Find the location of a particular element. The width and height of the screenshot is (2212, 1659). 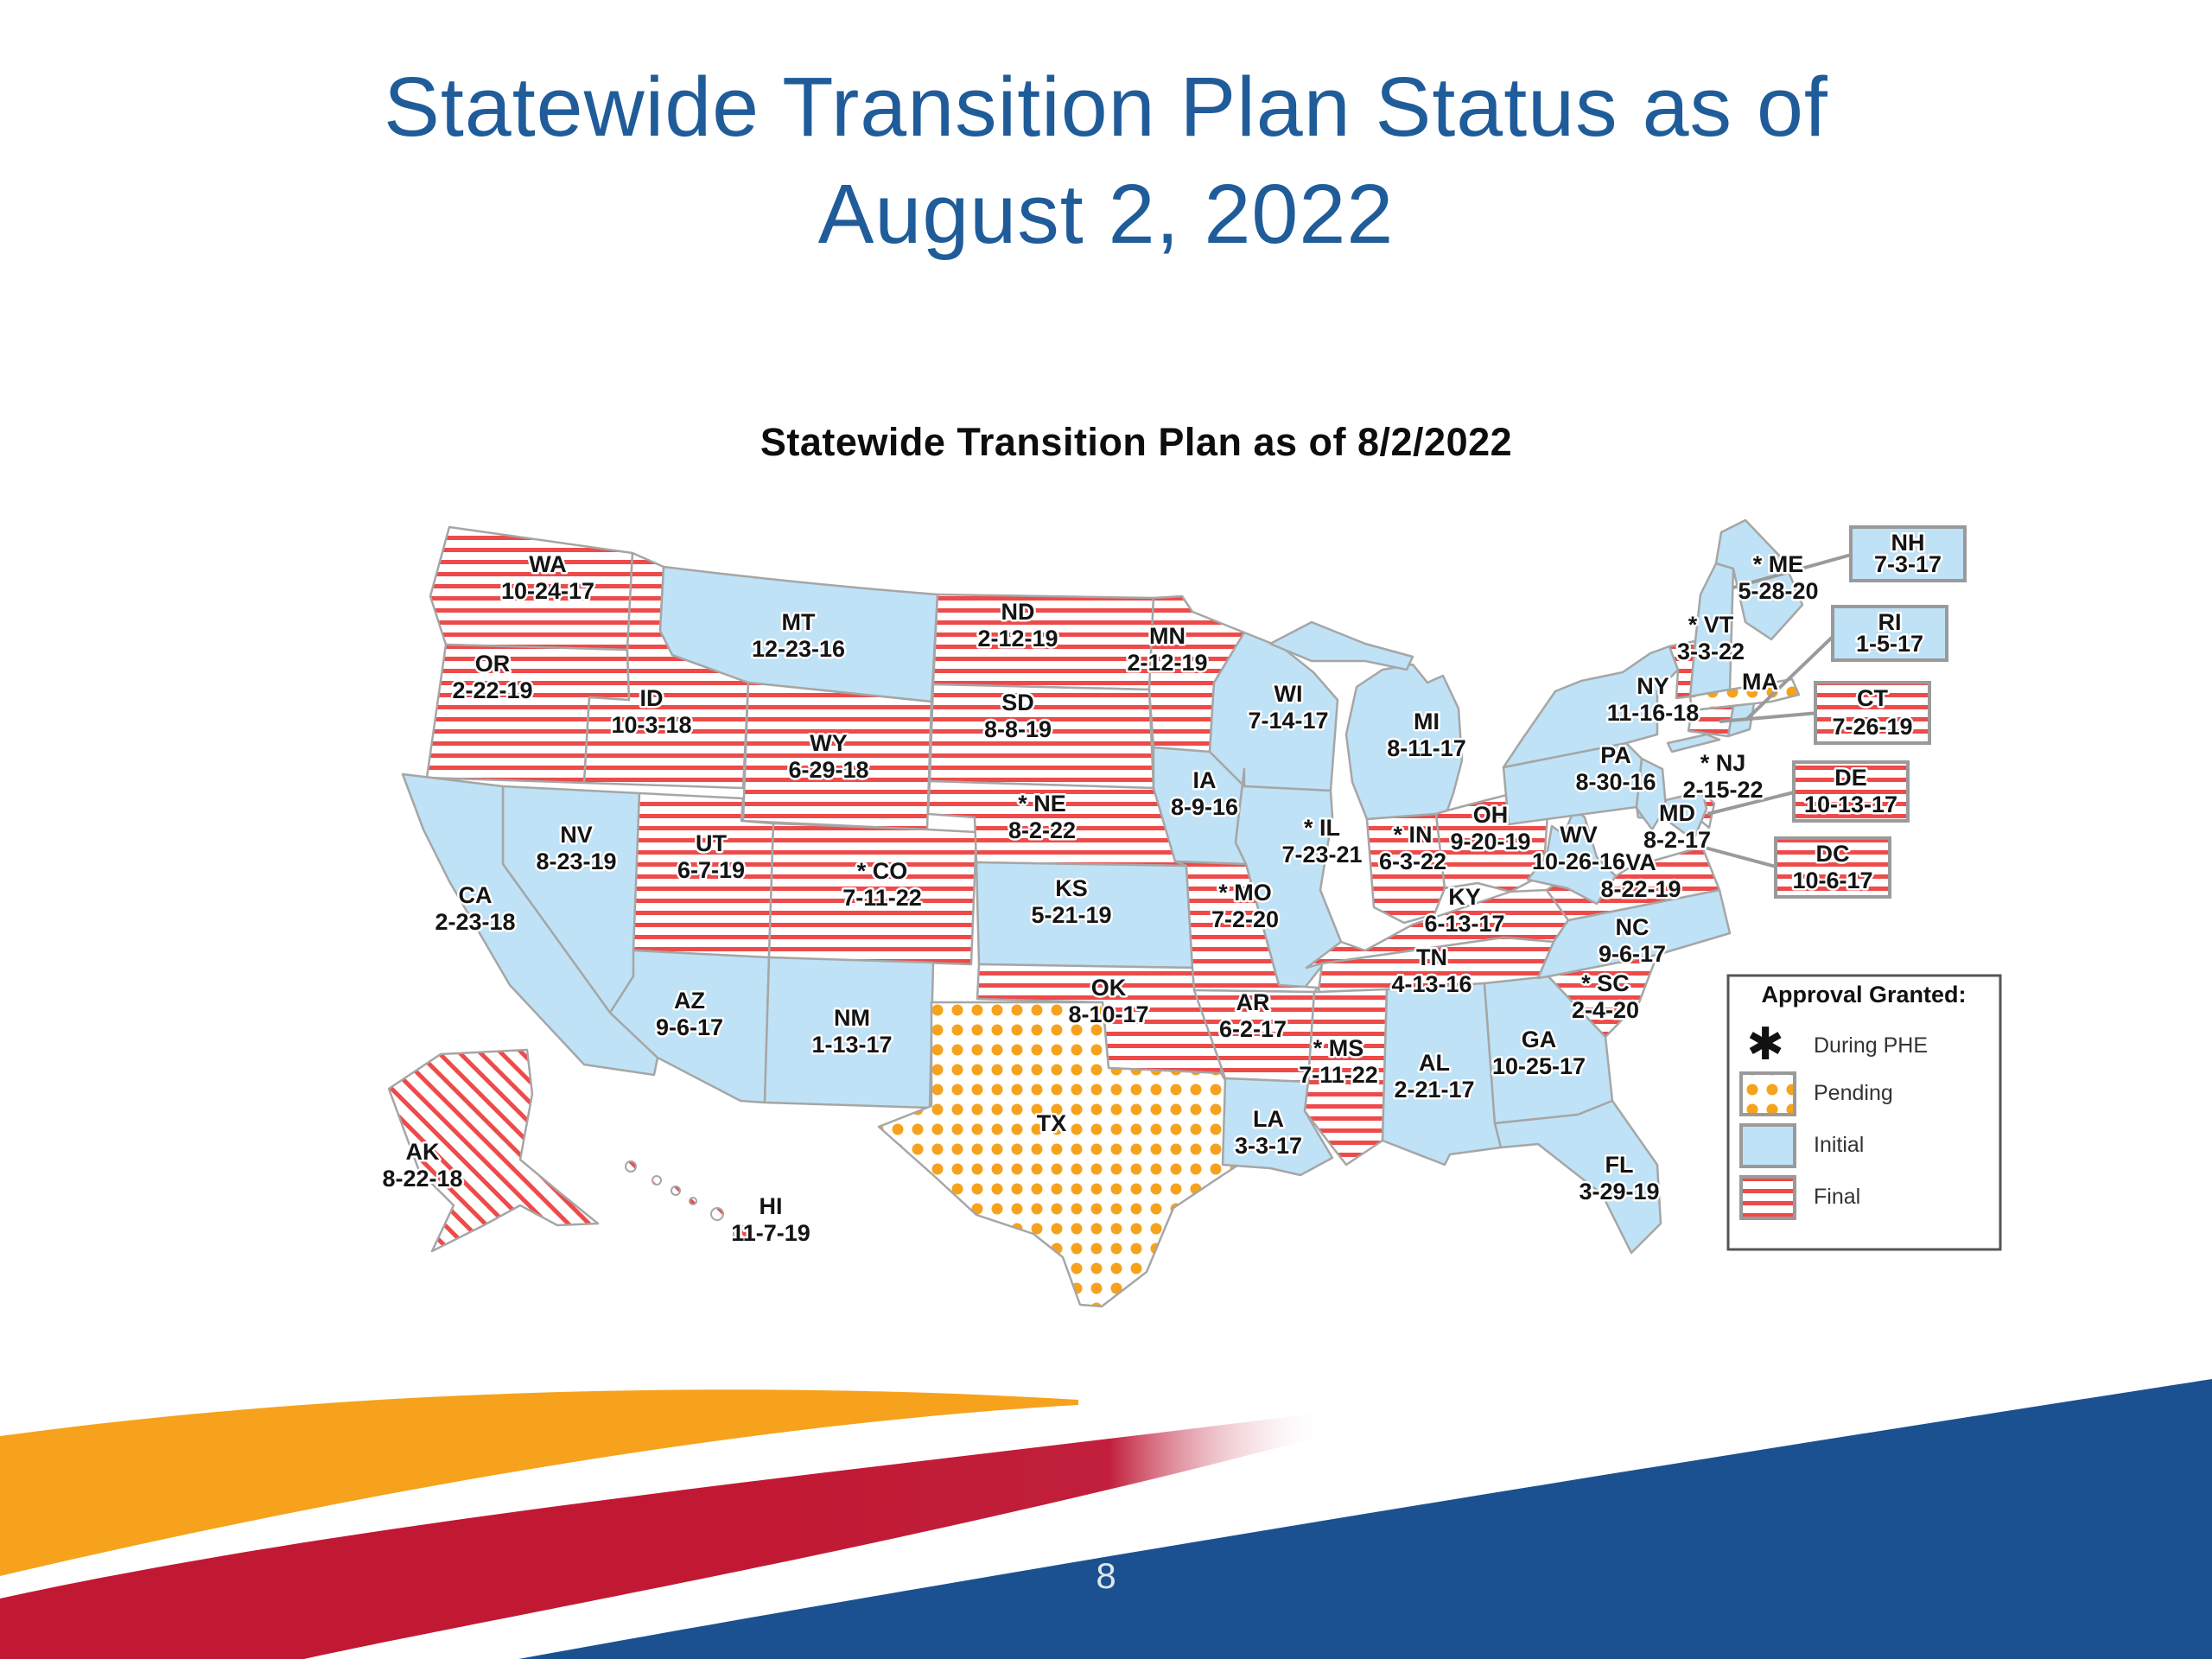

state-label-ME: * ME is located at coordinates (1778, 564).